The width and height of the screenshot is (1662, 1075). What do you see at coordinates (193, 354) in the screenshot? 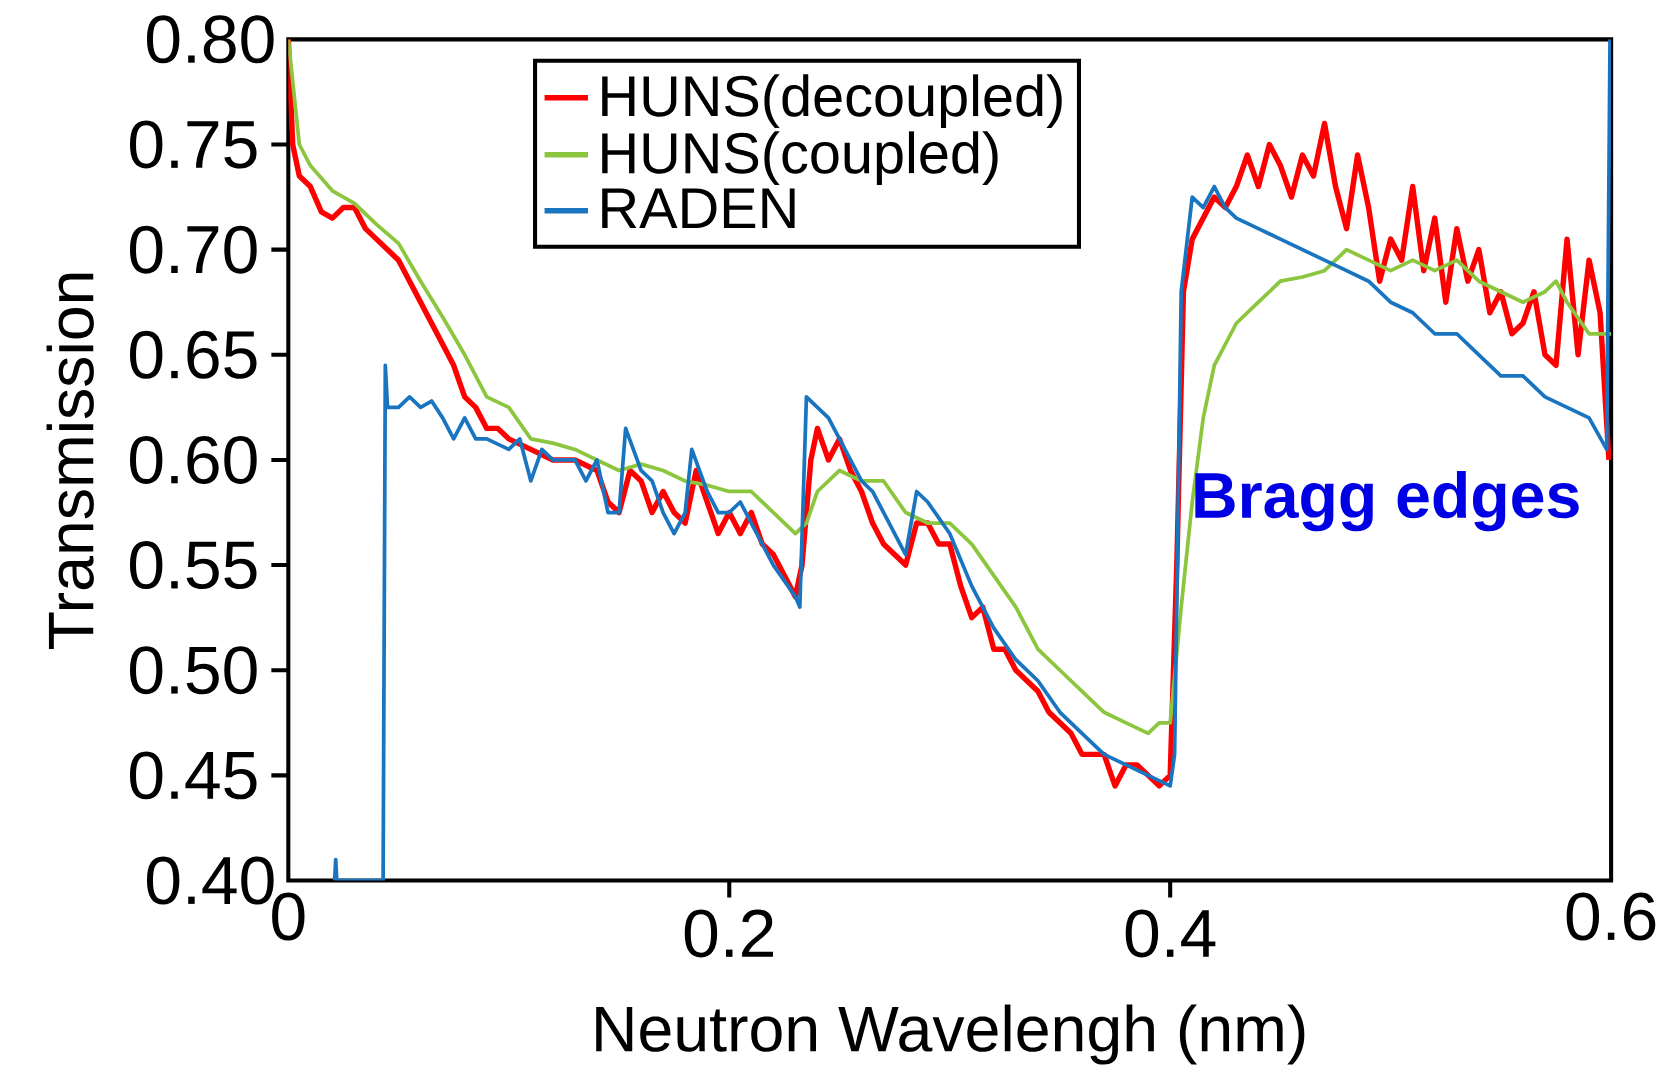
I see `y-tick-label: 0.65` at bounding box center [193, 354].